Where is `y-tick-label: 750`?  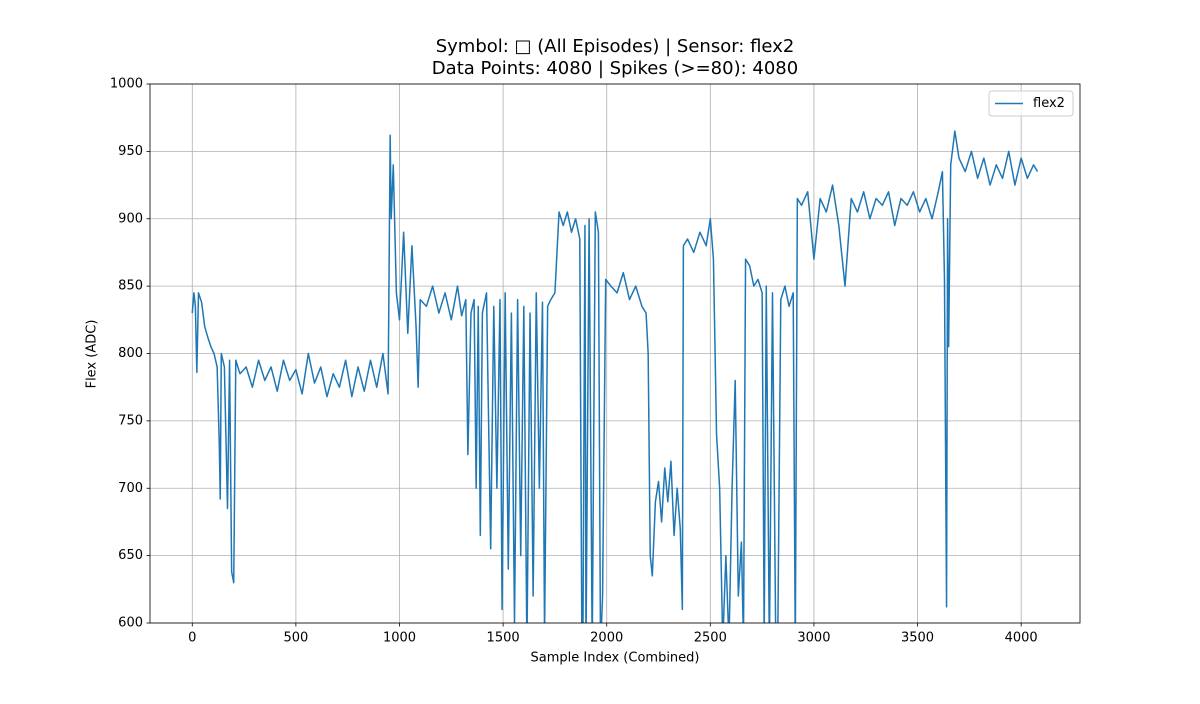
y-tick-label: 750 is located at coordinates (130, 420).